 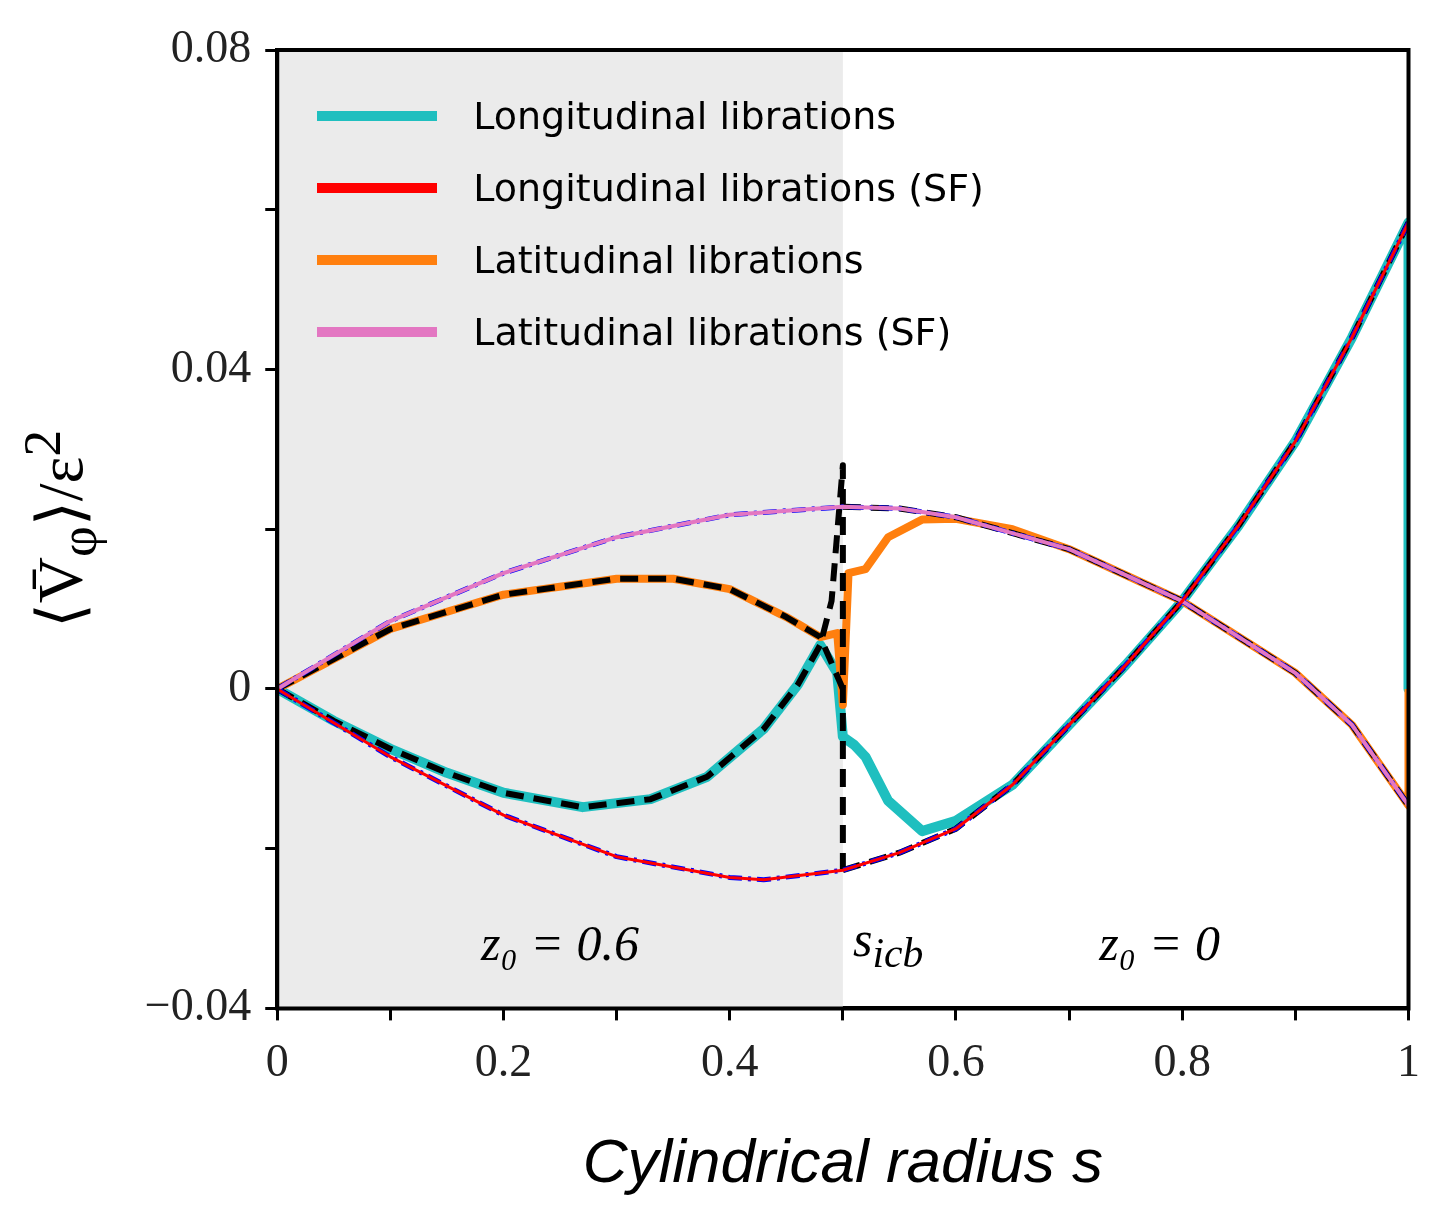 I want to click on legend-label: Longitudinal librations (SF), so click(x=728, y=188).